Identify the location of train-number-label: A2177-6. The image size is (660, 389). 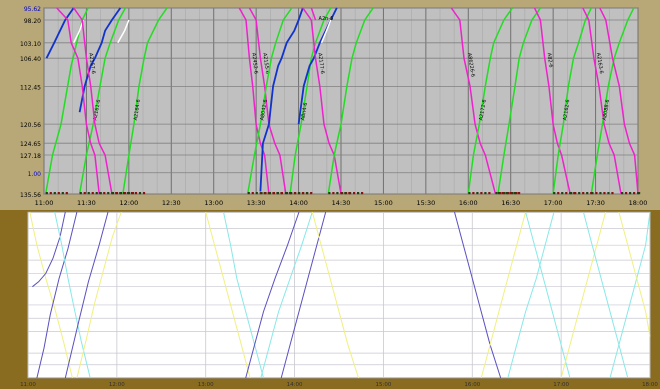
(321, 64).